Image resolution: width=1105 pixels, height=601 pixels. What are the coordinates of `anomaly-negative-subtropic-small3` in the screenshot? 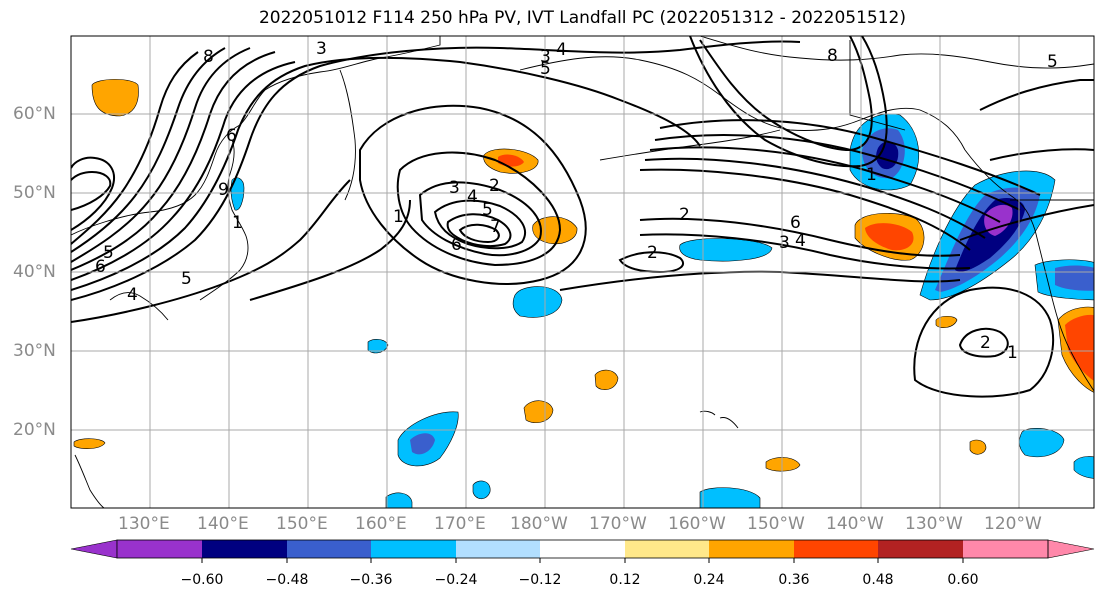 It's located at (399, 500).